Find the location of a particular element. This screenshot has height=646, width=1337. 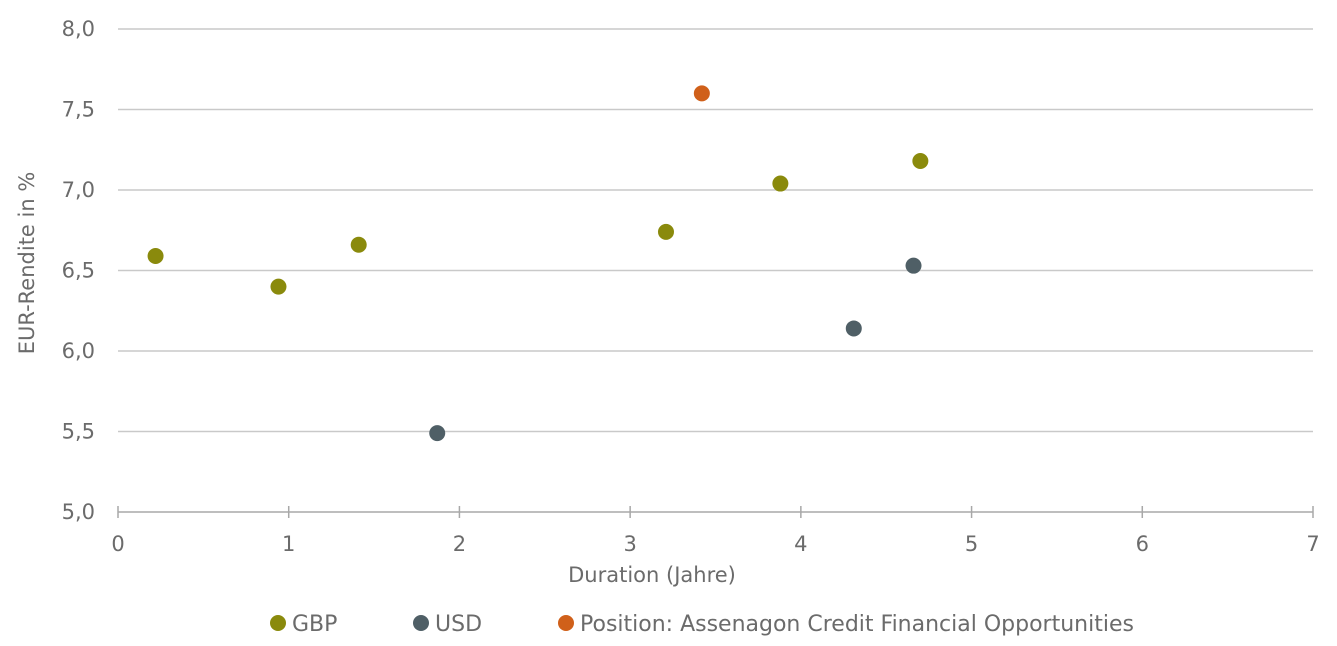

legend-label: GBP is located at coordinates (314, 624).